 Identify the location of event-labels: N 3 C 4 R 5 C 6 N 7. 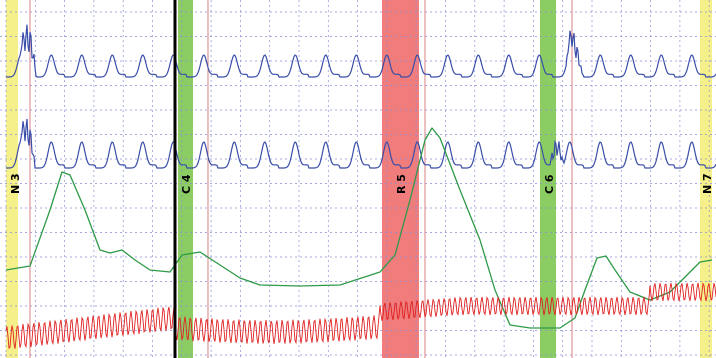
(361, 183).